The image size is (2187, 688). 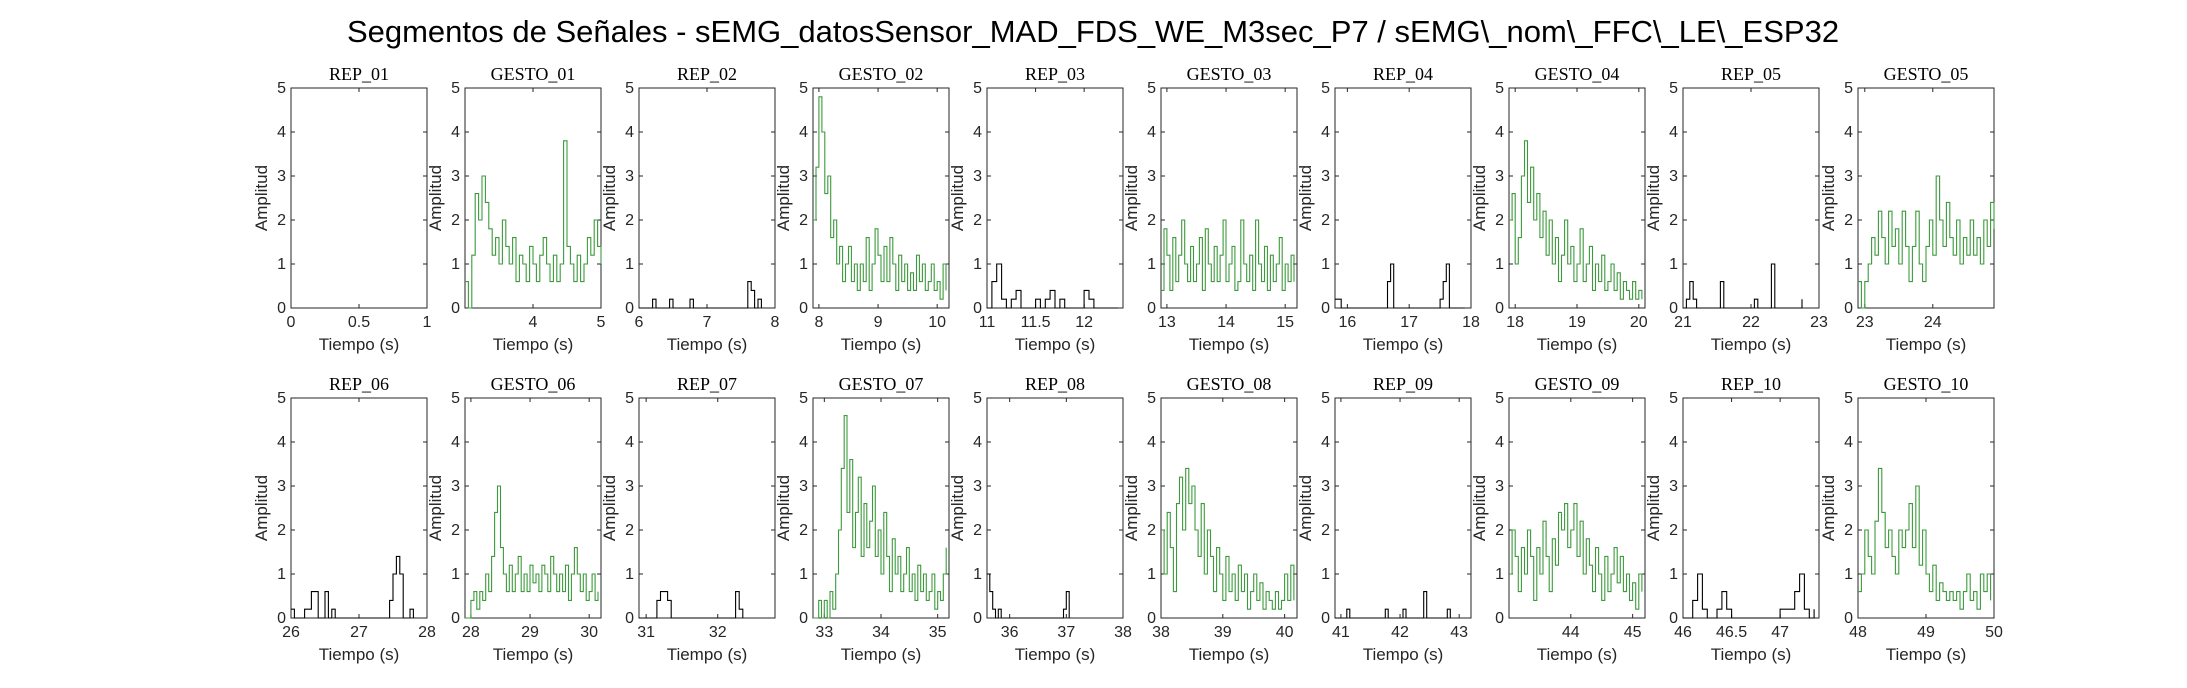 What do you see at coordinates (707, 384) in the screenshot?
I see `subplot-title: REP_07` at bounding box center [707, 384].